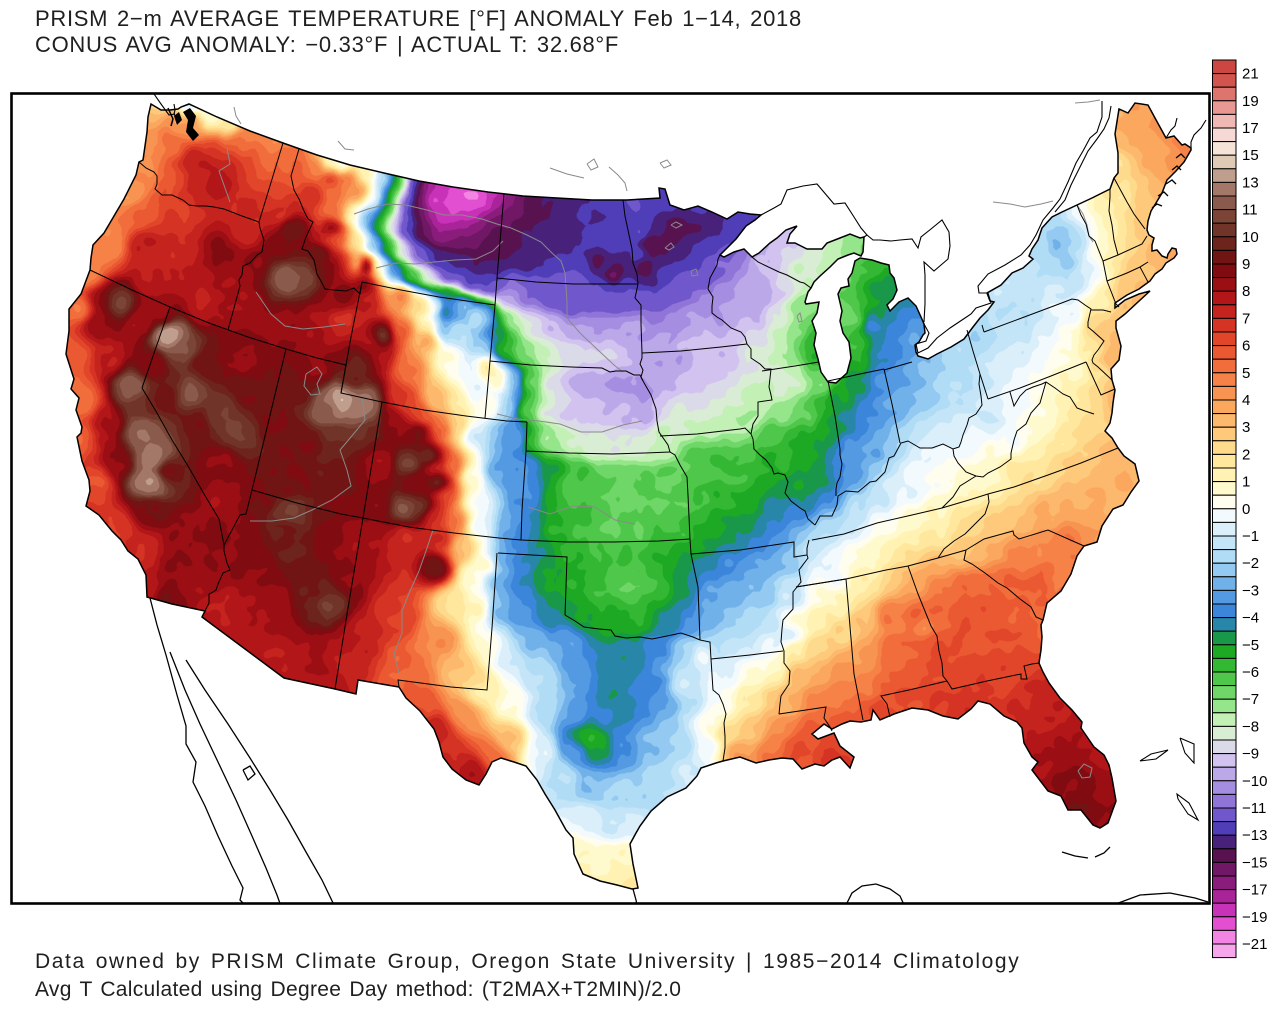  I want to click on svg-text: 7, so click(1246, 318).